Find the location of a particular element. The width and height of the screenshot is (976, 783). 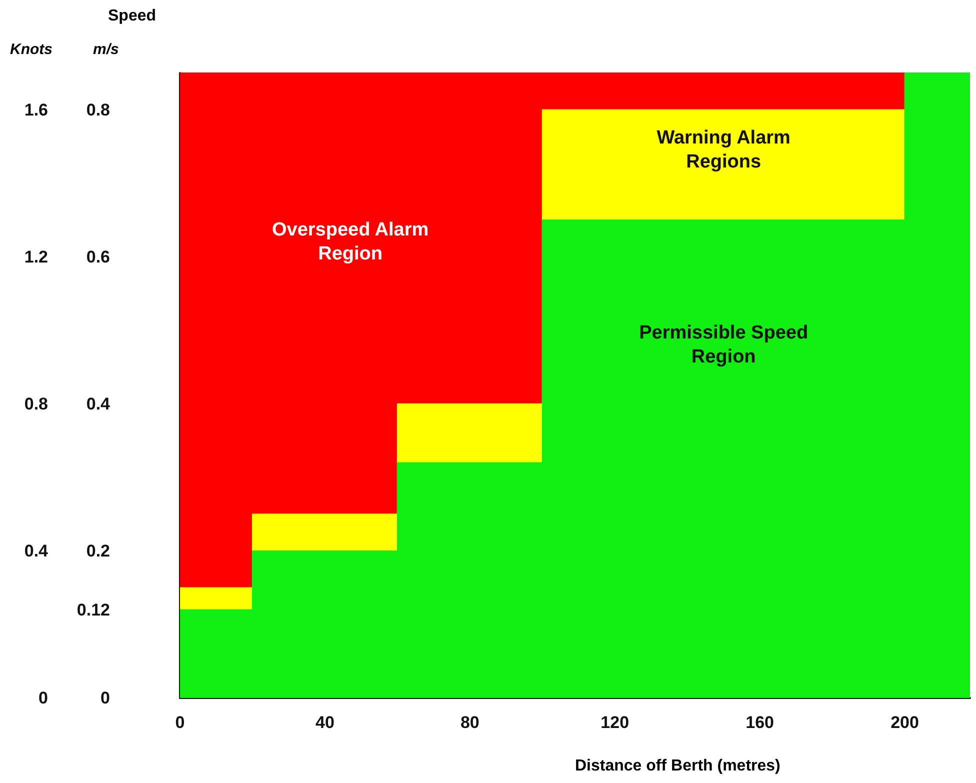

x-tick-label: 80 is located at coordinates (470, 722).